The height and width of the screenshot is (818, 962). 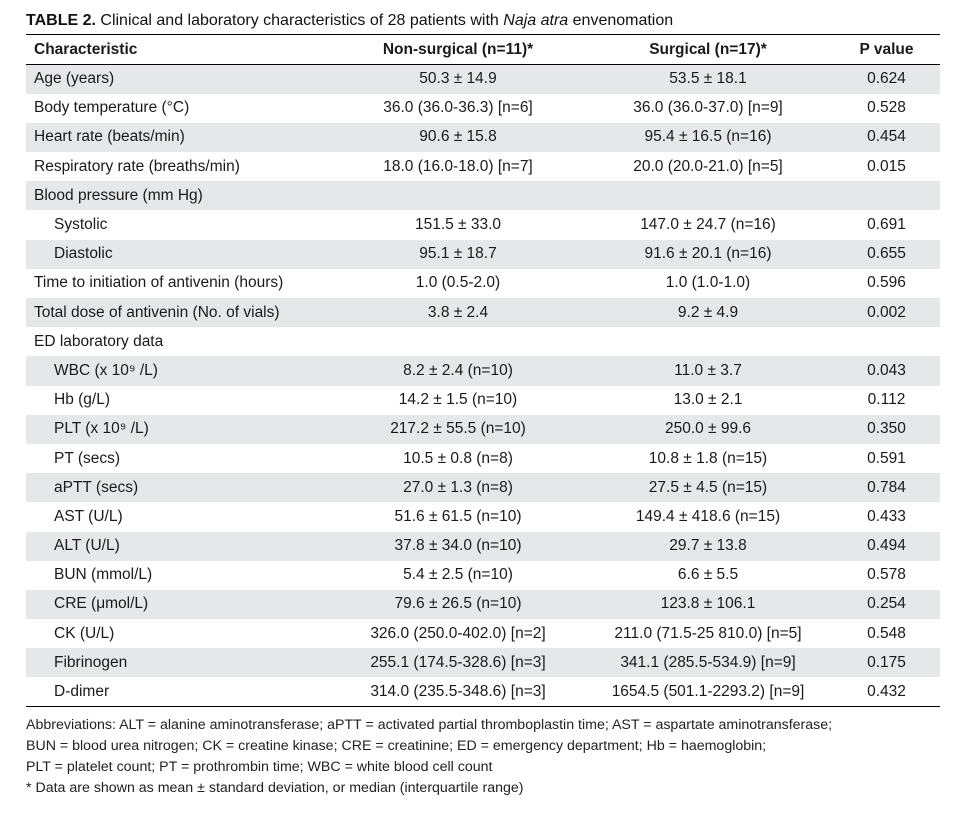 What do you see at coordinates (708, 79) in the screenshot?
I see `cell-surgical: 53.5 ± 18.1` at bounding box center [708, 79].